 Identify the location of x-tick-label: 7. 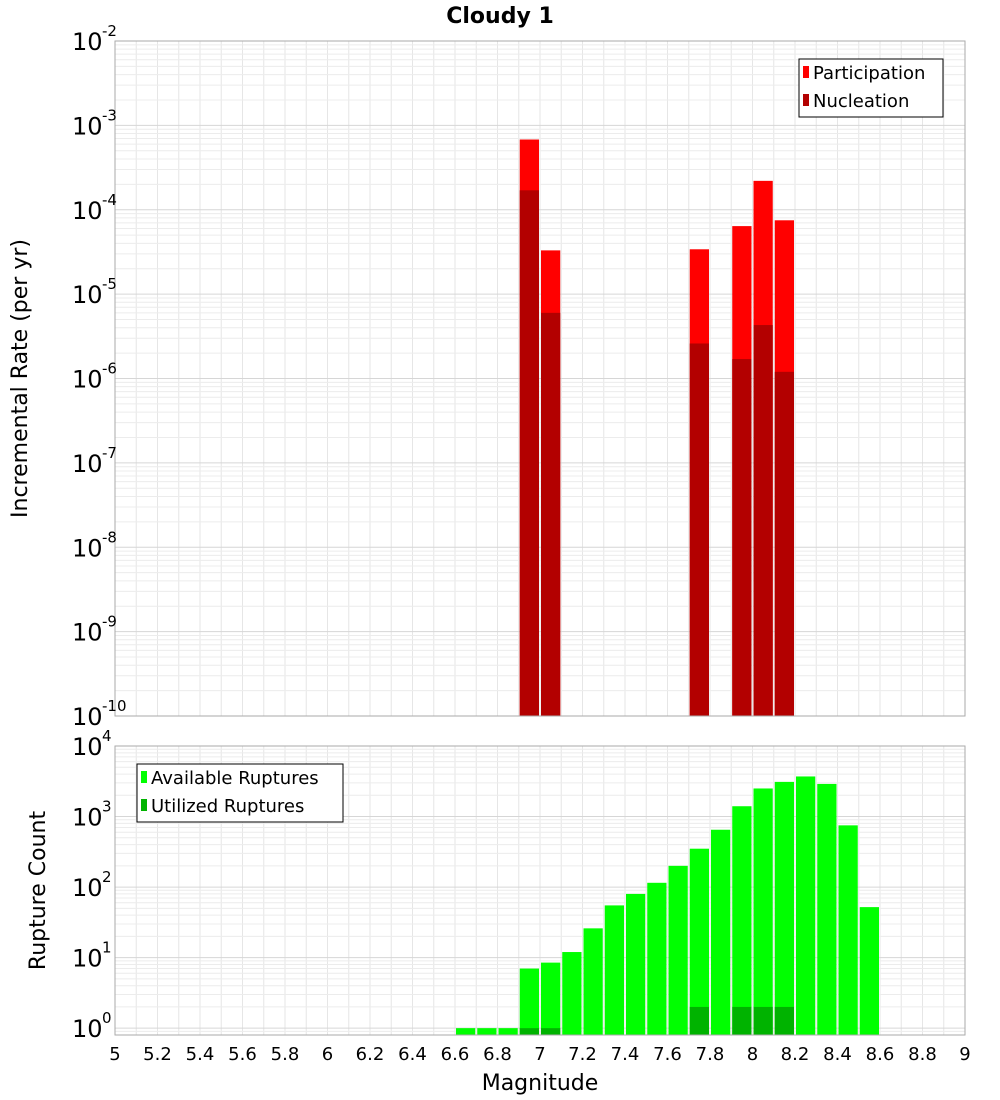
(539, 1054).